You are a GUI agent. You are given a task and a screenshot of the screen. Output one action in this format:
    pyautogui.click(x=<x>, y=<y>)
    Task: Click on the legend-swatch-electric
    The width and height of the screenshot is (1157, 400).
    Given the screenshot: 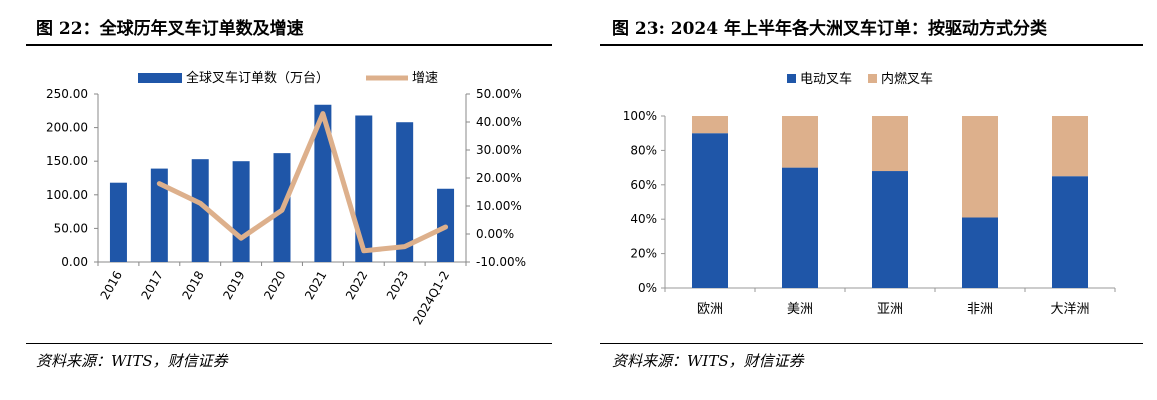 What is the action you would take?
    pyautogui.click(x=791, y=78)
    